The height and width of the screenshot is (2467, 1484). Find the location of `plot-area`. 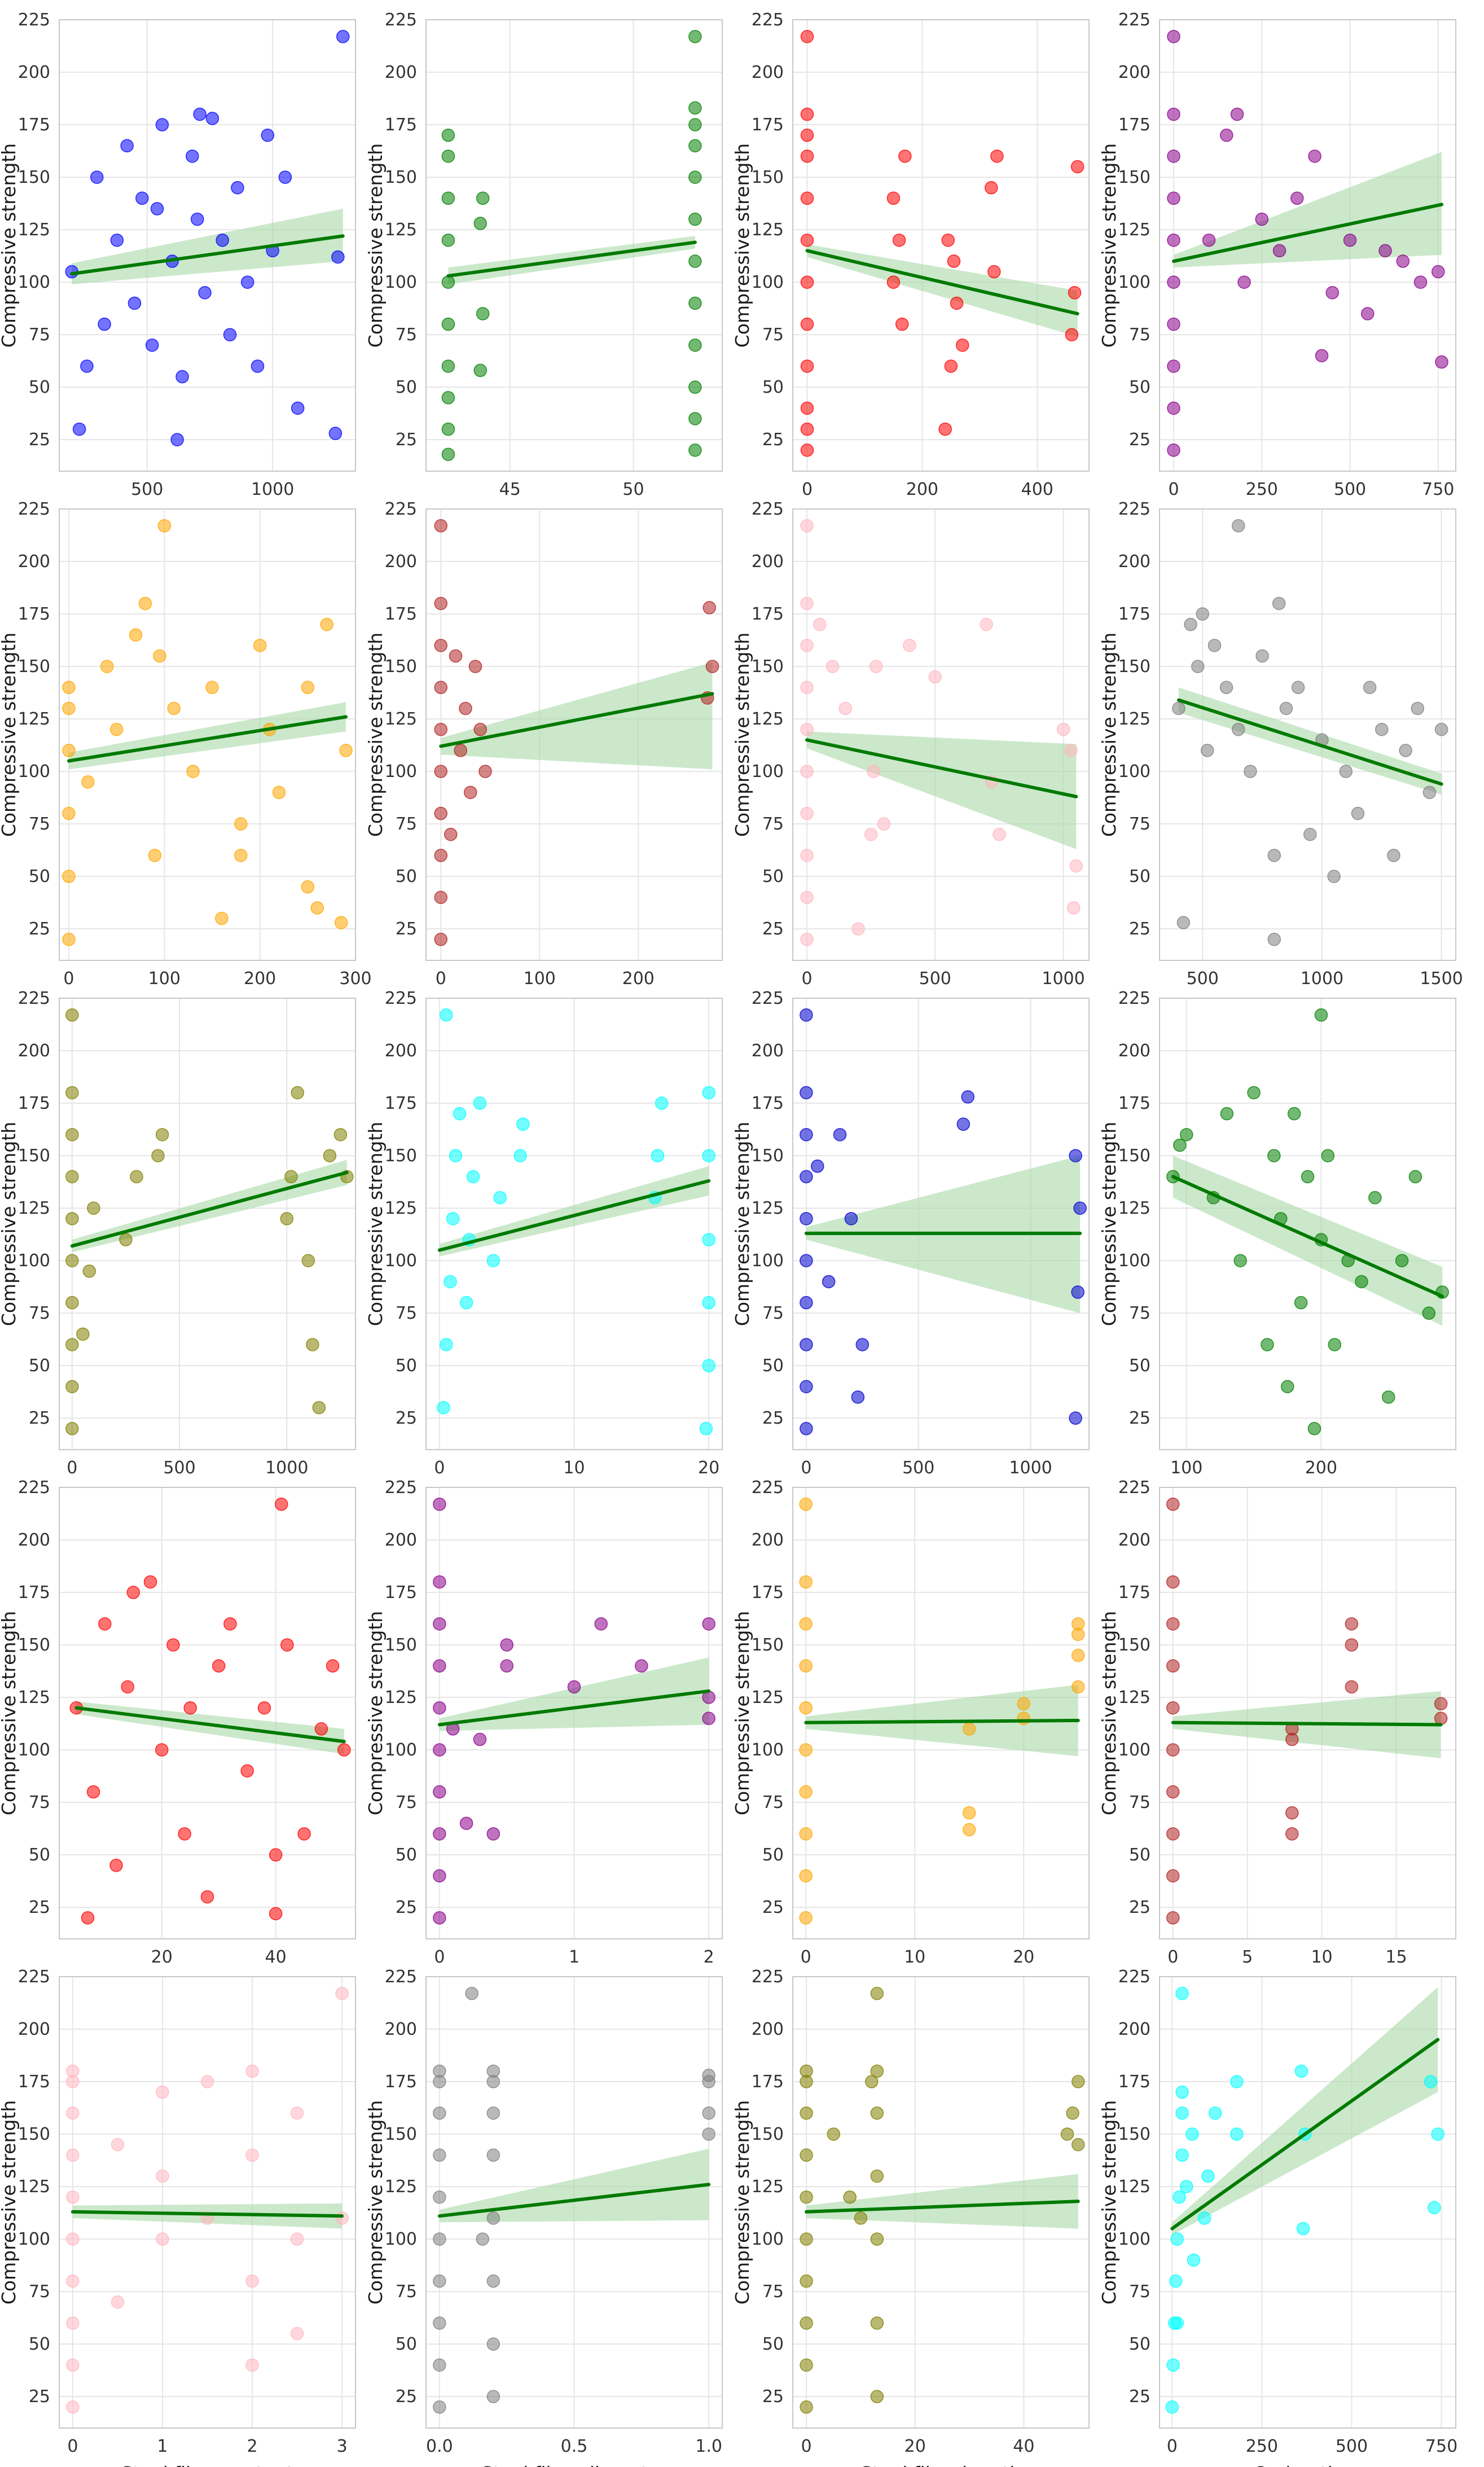

plot-area is located at coordinates (941, 245).